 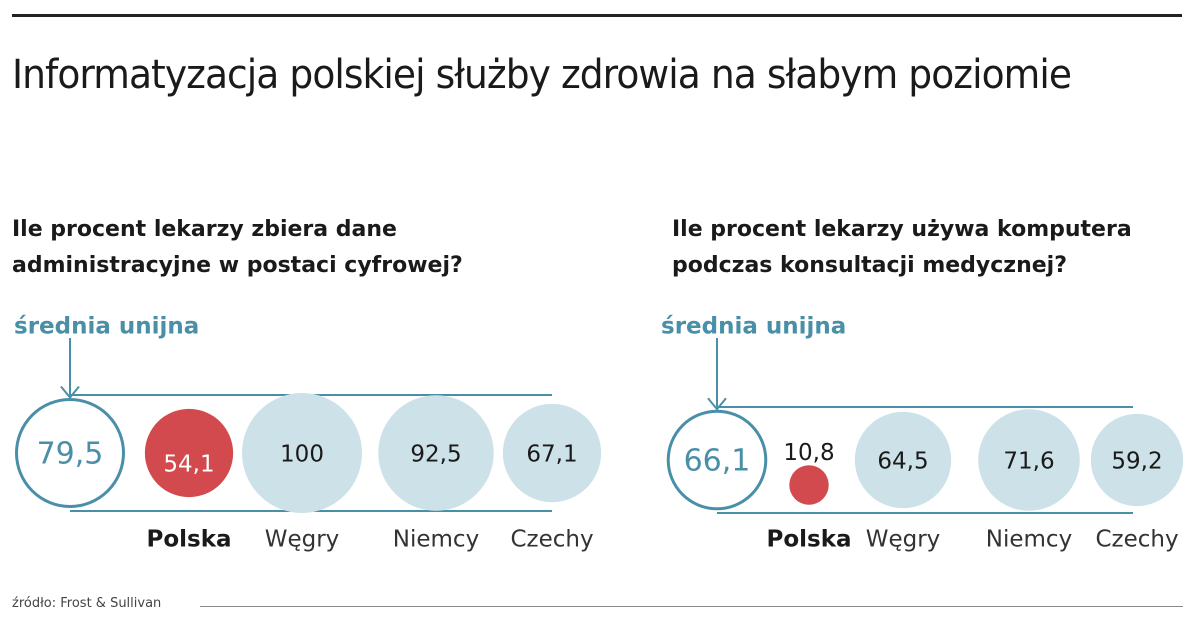 I want to click on chart-1-category-niemcy: Niemcy, so click(x=436, y=540).